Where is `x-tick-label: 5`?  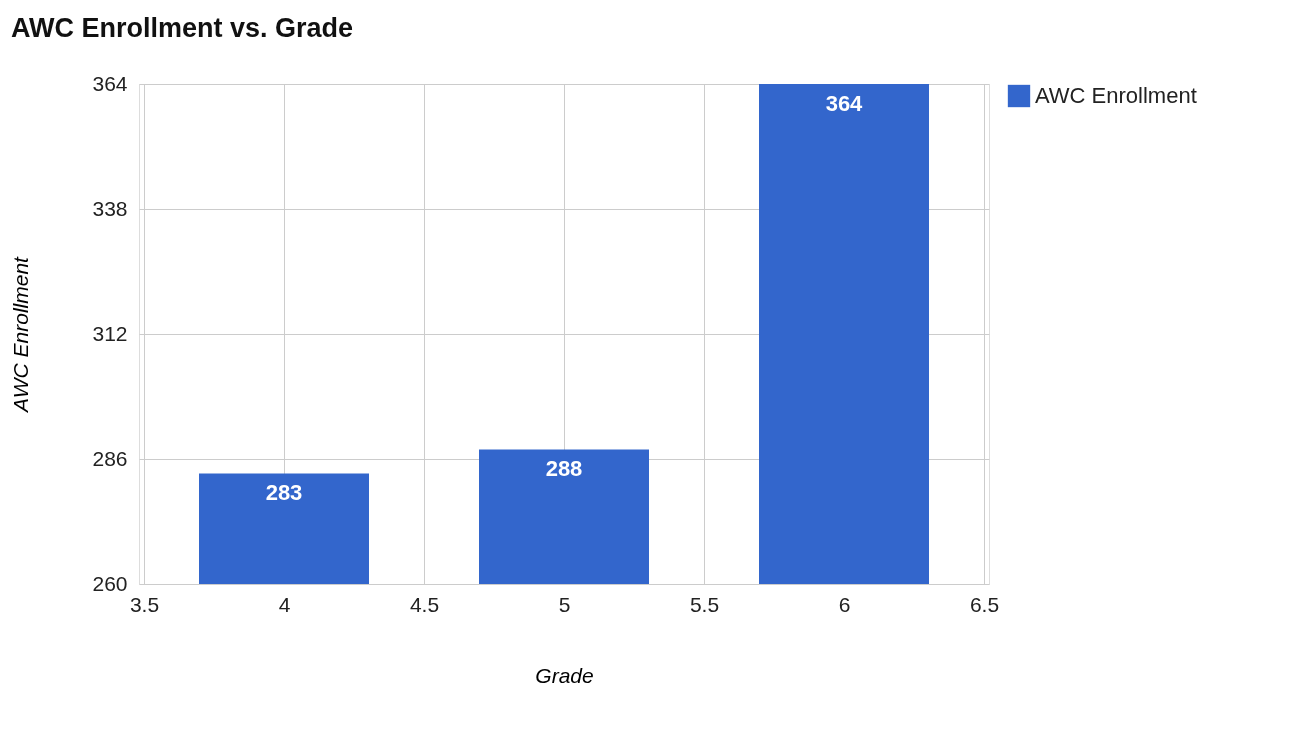 x-tick-label: 5 is located at coordinates (564, 604).